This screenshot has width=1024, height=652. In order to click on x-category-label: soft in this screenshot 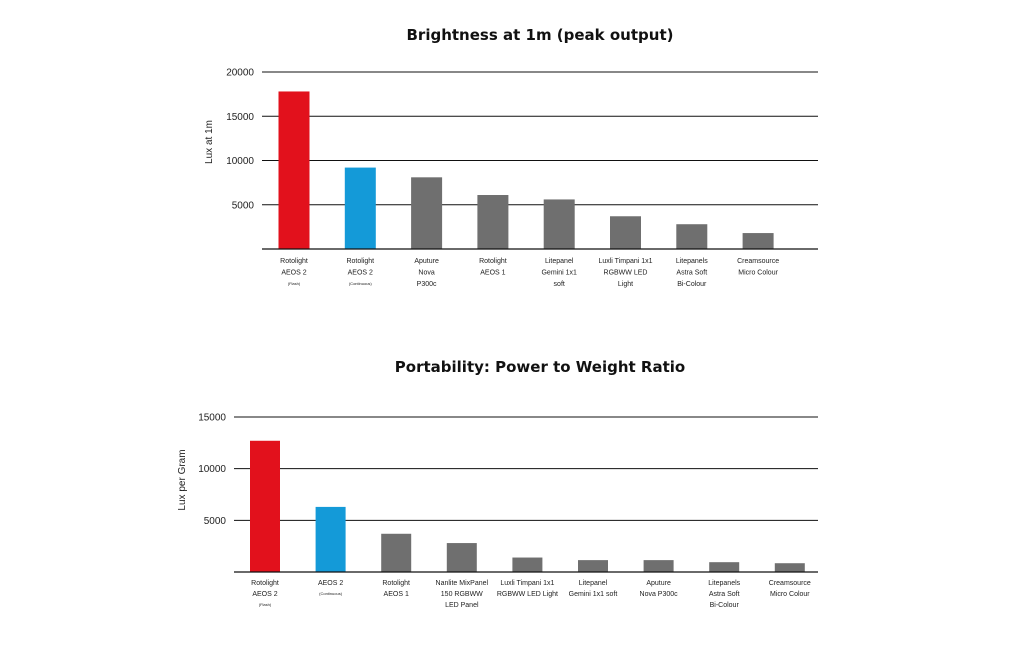, I will do `click(559, 284)`.